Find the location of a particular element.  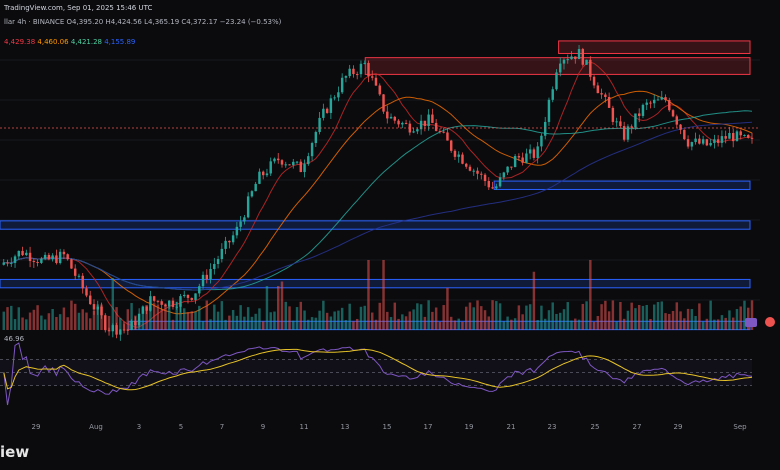

x-tick-label: 7 is located at coordinates (222, 427).